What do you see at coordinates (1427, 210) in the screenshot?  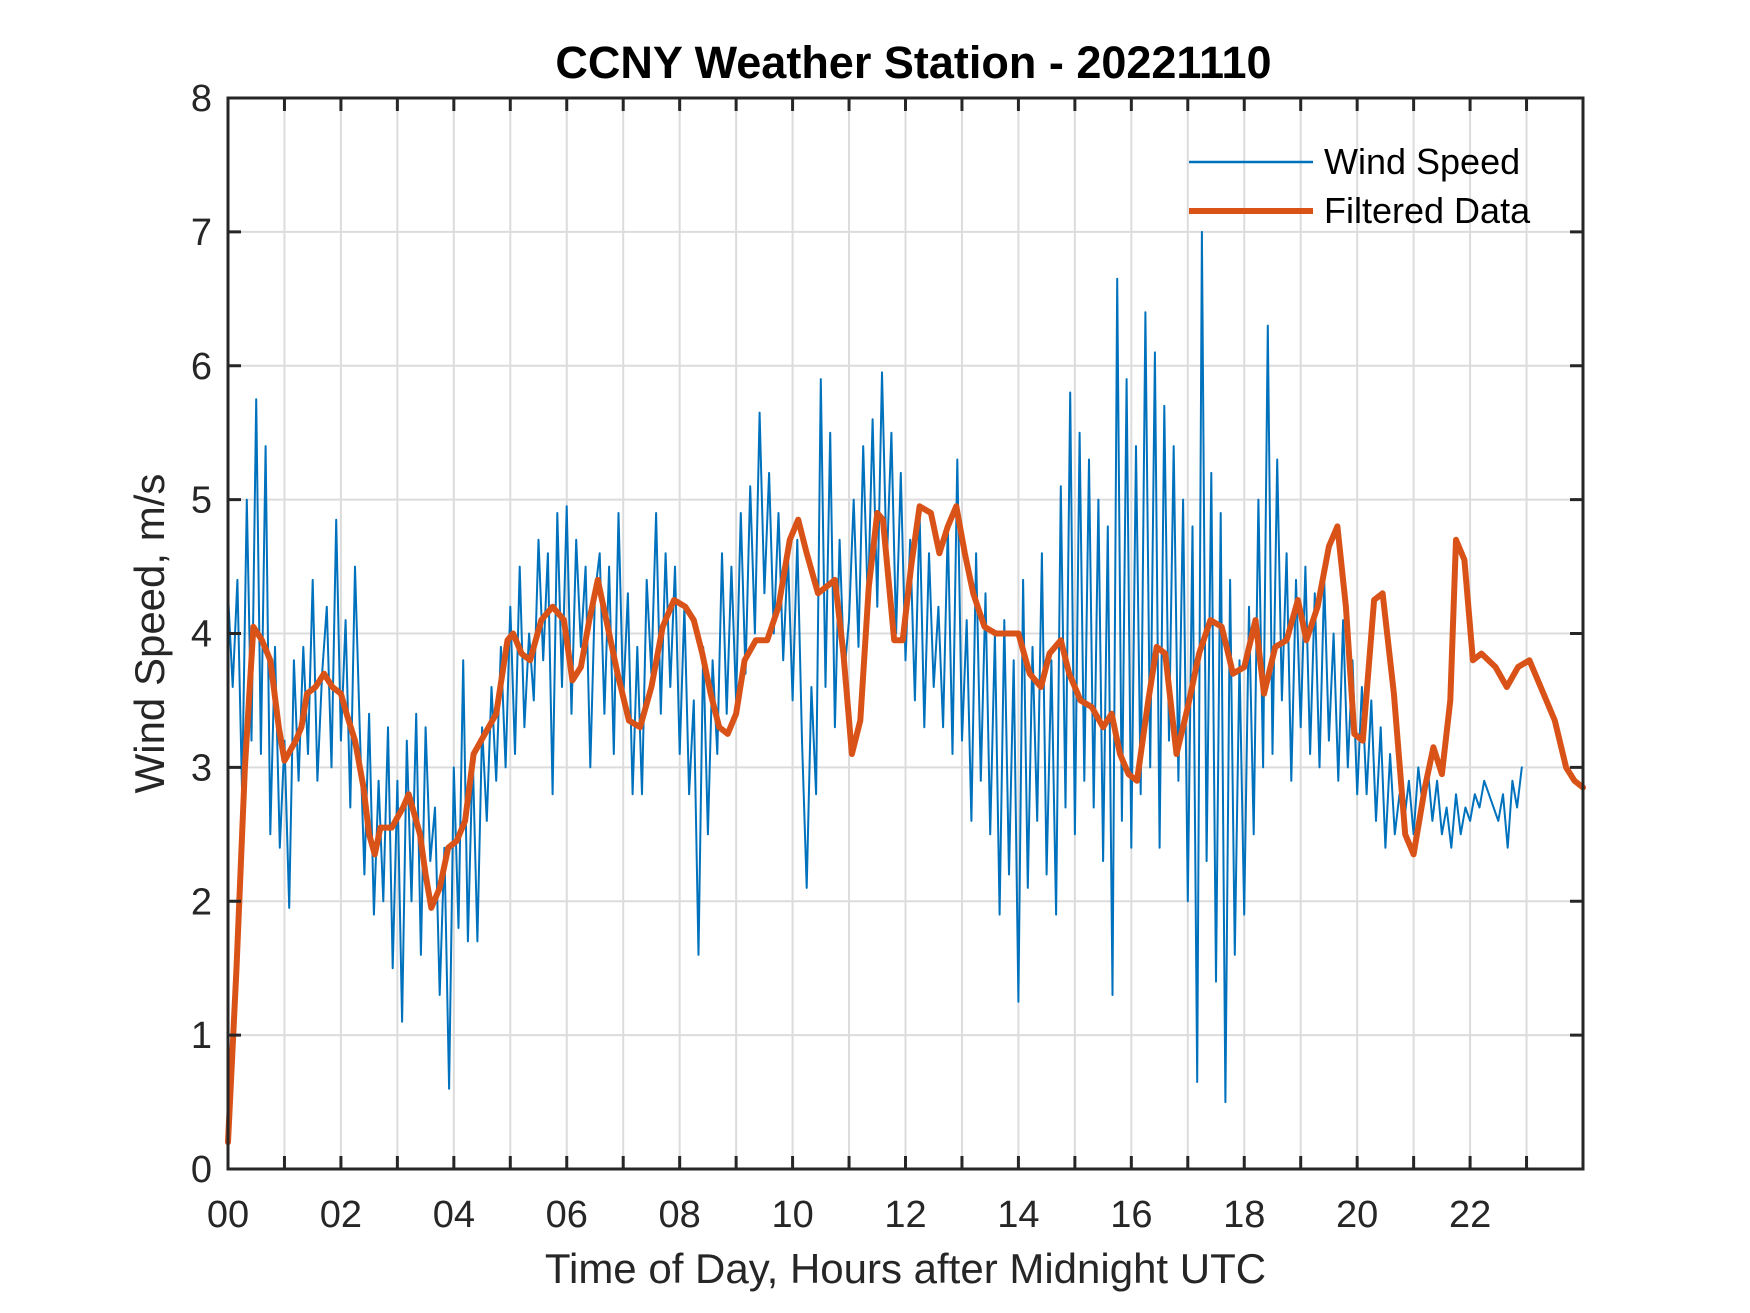 I see `legend-label-filtered-data: Filtered Data` at bounding box center [1427, 210].